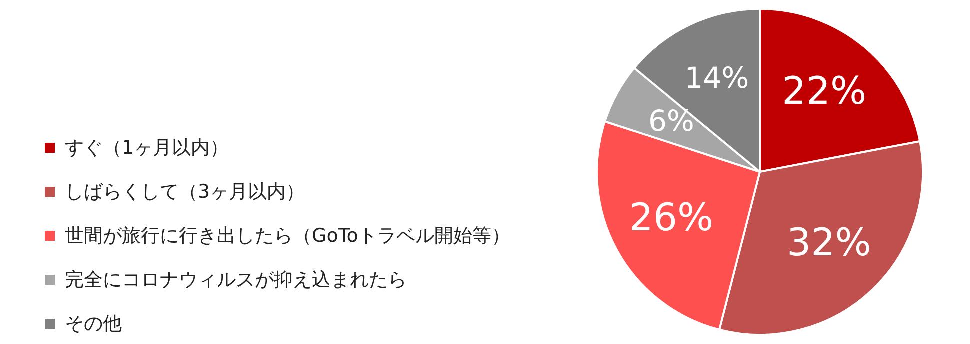 The height and width of the screenshot is (344, 970). Describe the element at coordinates (671, 218) in the screenshot. I see `data-label: 26%` at that location.